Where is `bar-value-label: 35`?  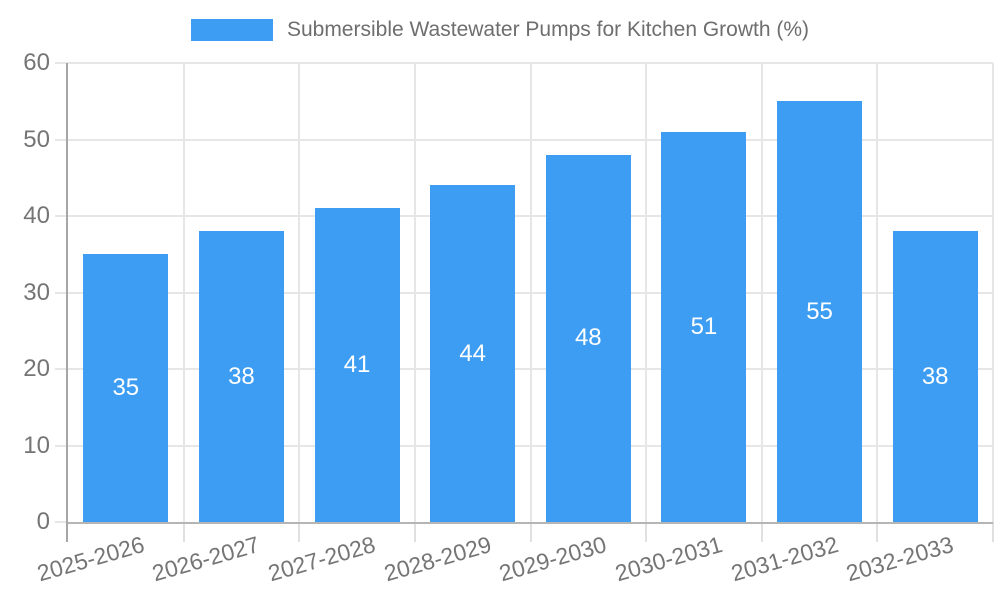
bar-value-label: 35 is located at coordinates (126, 388).